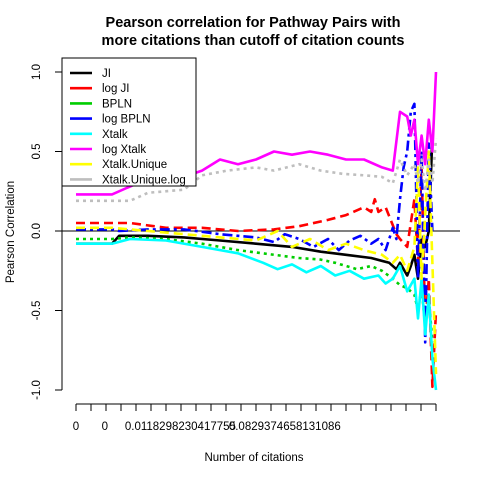 This screenshot has height=480, width=480. Describe the element at coordinates (285, 427) in the screenshot. I see `x-tick-label-3: 0.0829374658131086` at that location.